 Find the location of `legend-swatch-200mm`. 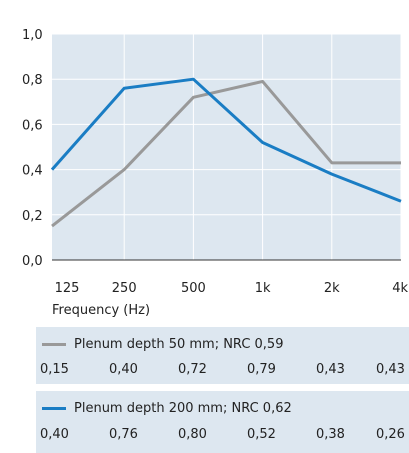

legend-swatch-200mm is located at coordinates (54, 408).